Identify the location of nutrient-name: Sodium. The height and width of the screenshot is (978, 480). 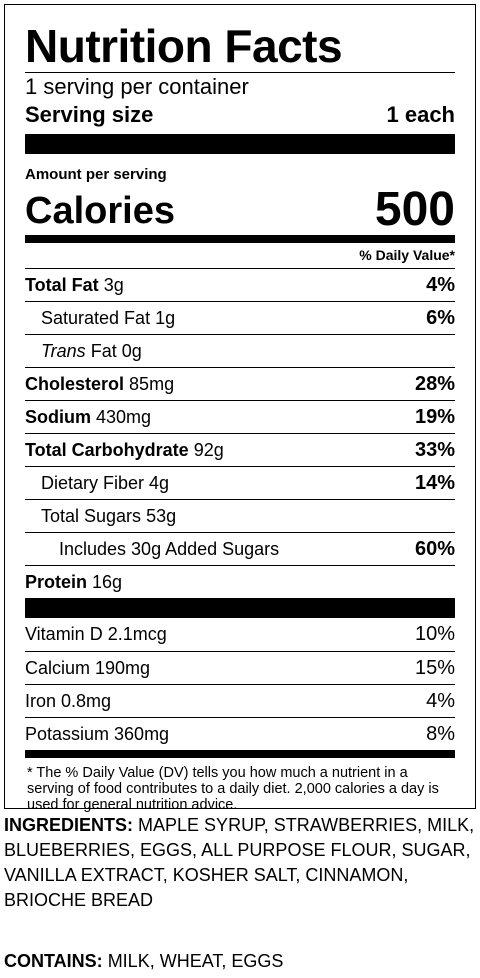
(58, 416).